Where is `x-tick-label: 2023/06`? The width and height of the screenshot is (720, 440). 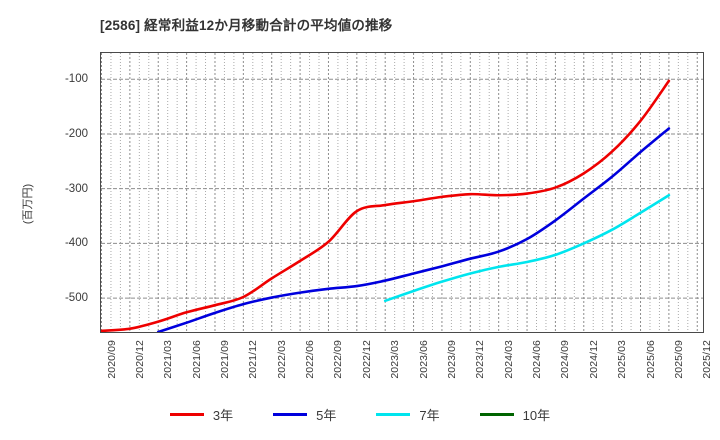
x-tick-label: 2023/06 is located at coordinates (423, 359).